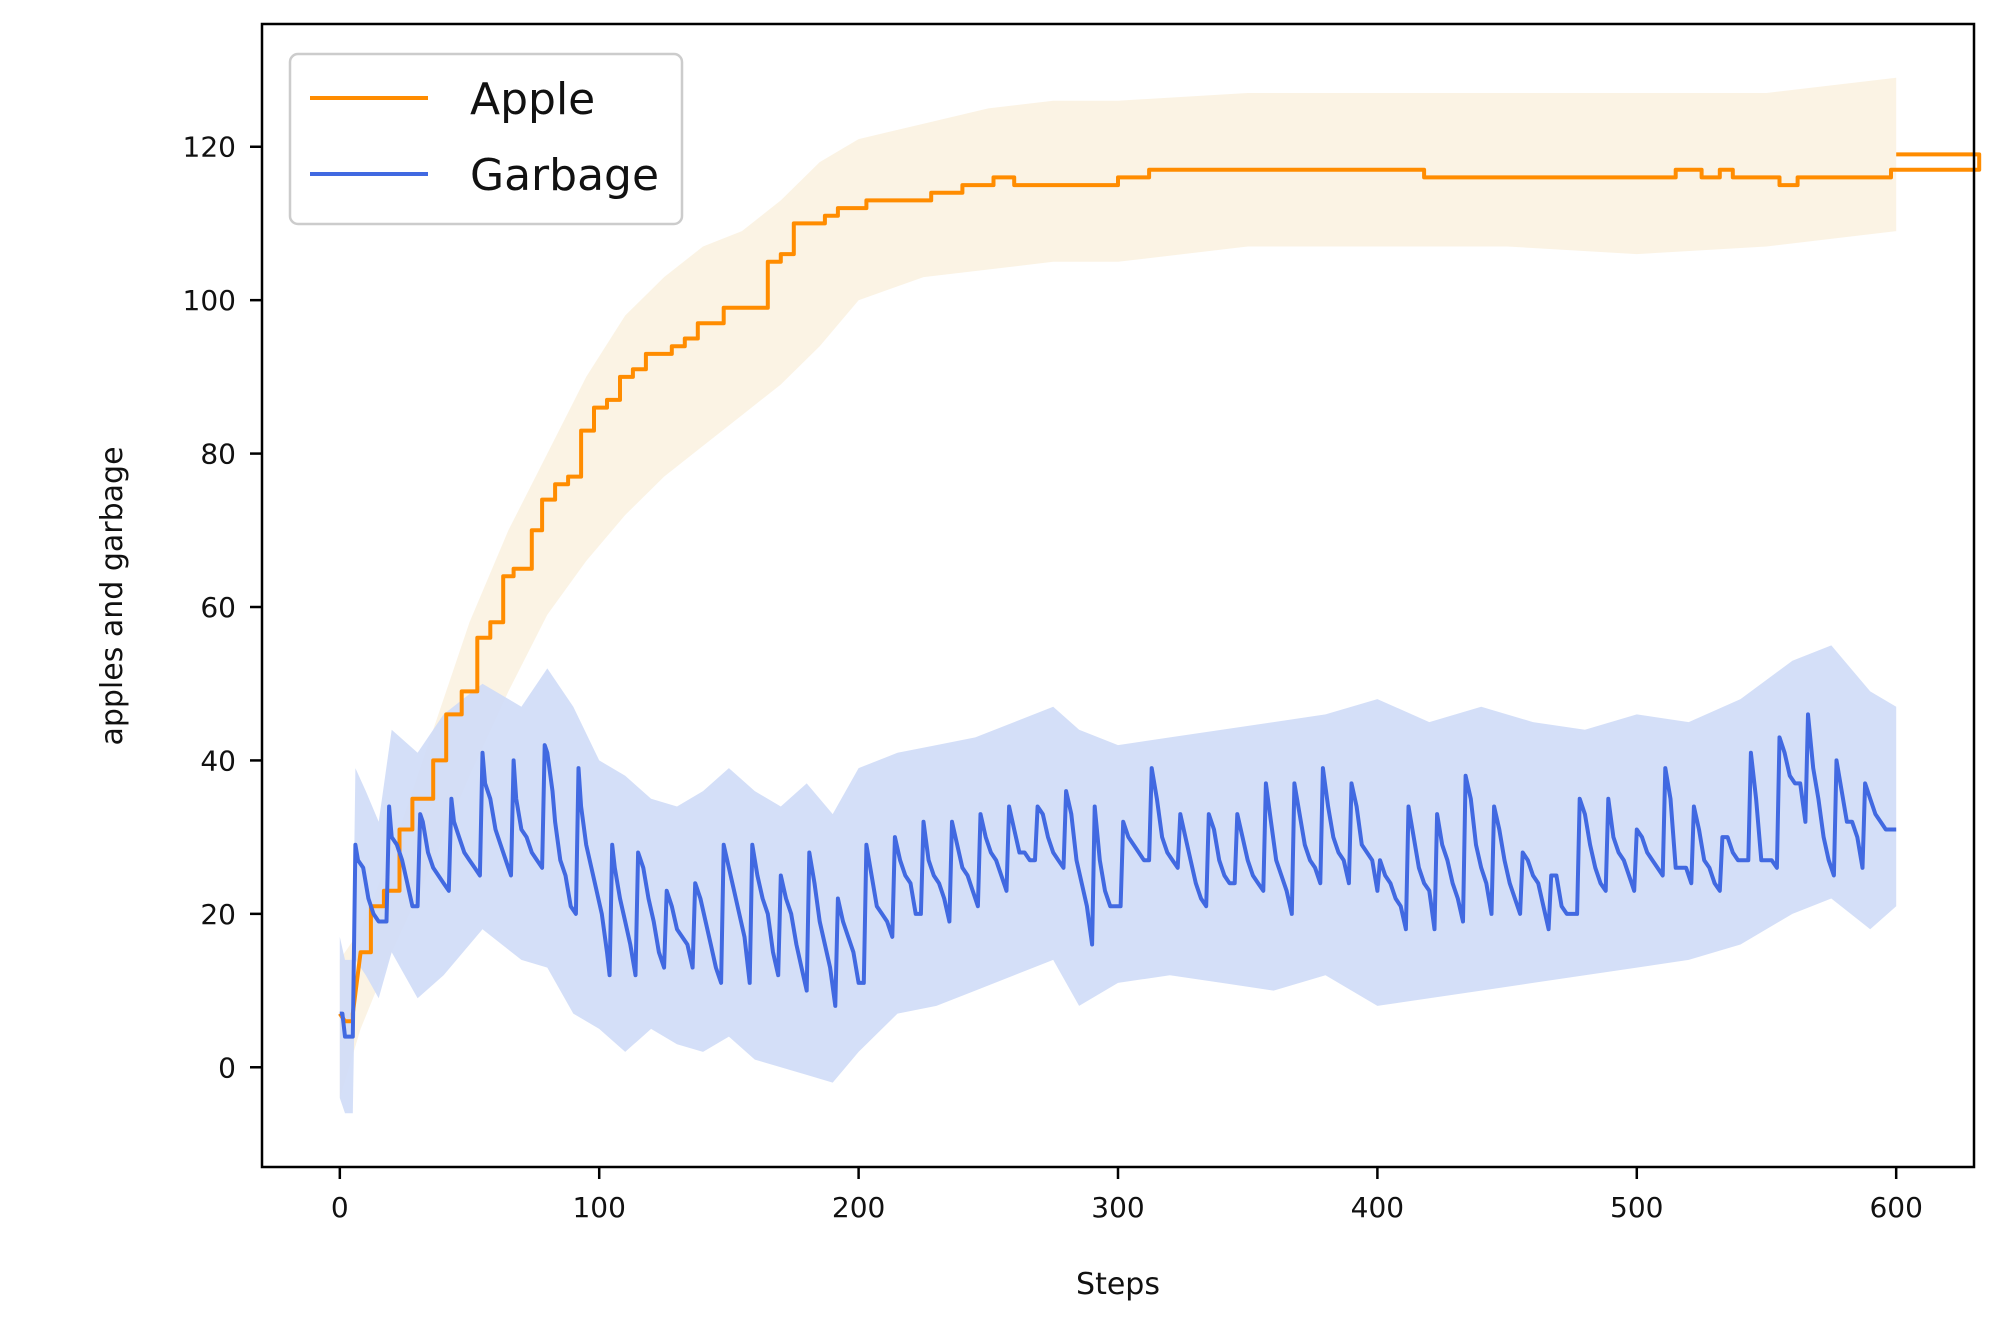 The height and width of the screenshot is (1333, 2000). What do you see at coordinates (218, 607) in the screenshot?
I see `y-tick-label: 60` at bounding box center [218, 607].